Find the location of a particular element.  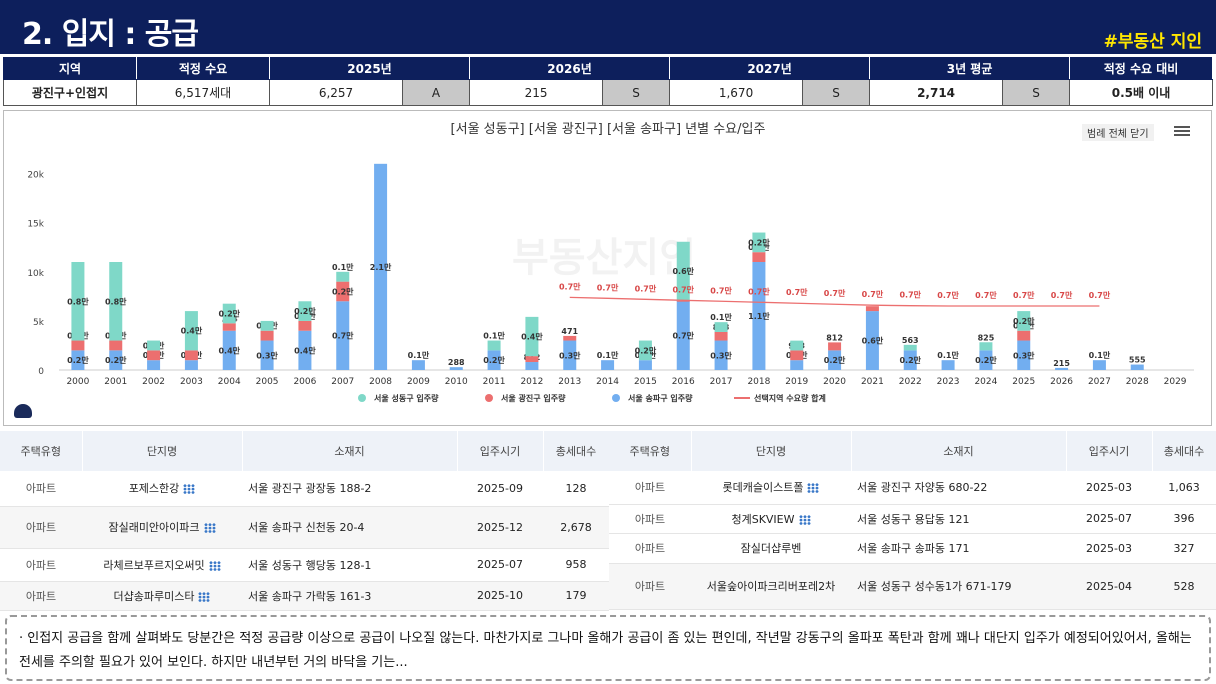

demand-line is located at coordinates (834, 301).